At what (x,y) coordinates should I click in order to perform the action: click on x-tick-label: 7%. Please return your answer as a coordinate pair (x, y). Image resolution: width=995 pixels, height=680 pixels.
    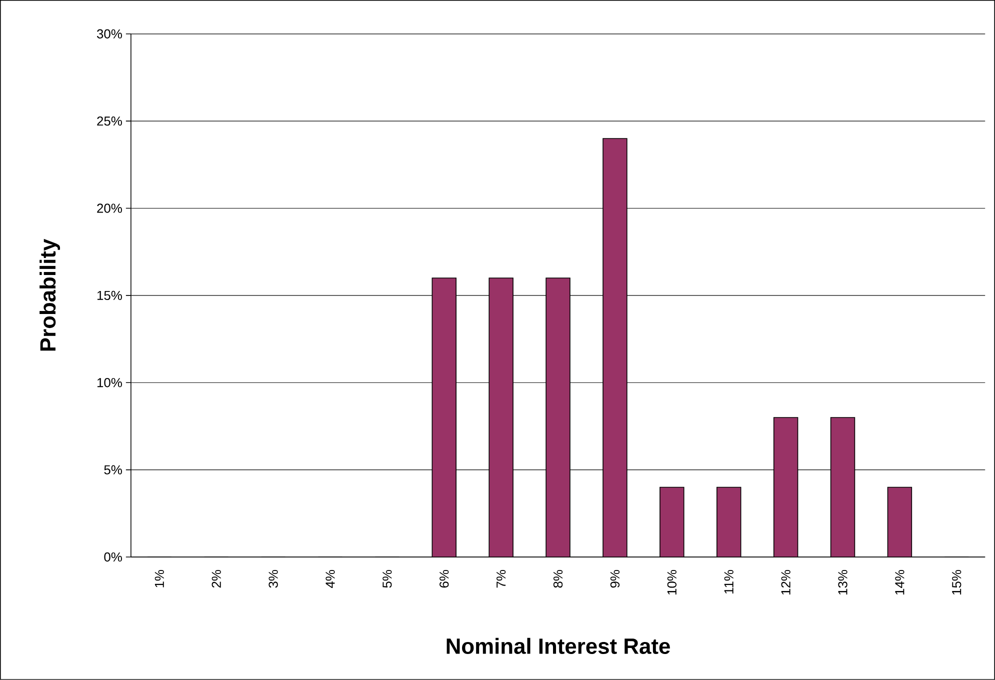
    Looking at the image, I should click on (501, 579).